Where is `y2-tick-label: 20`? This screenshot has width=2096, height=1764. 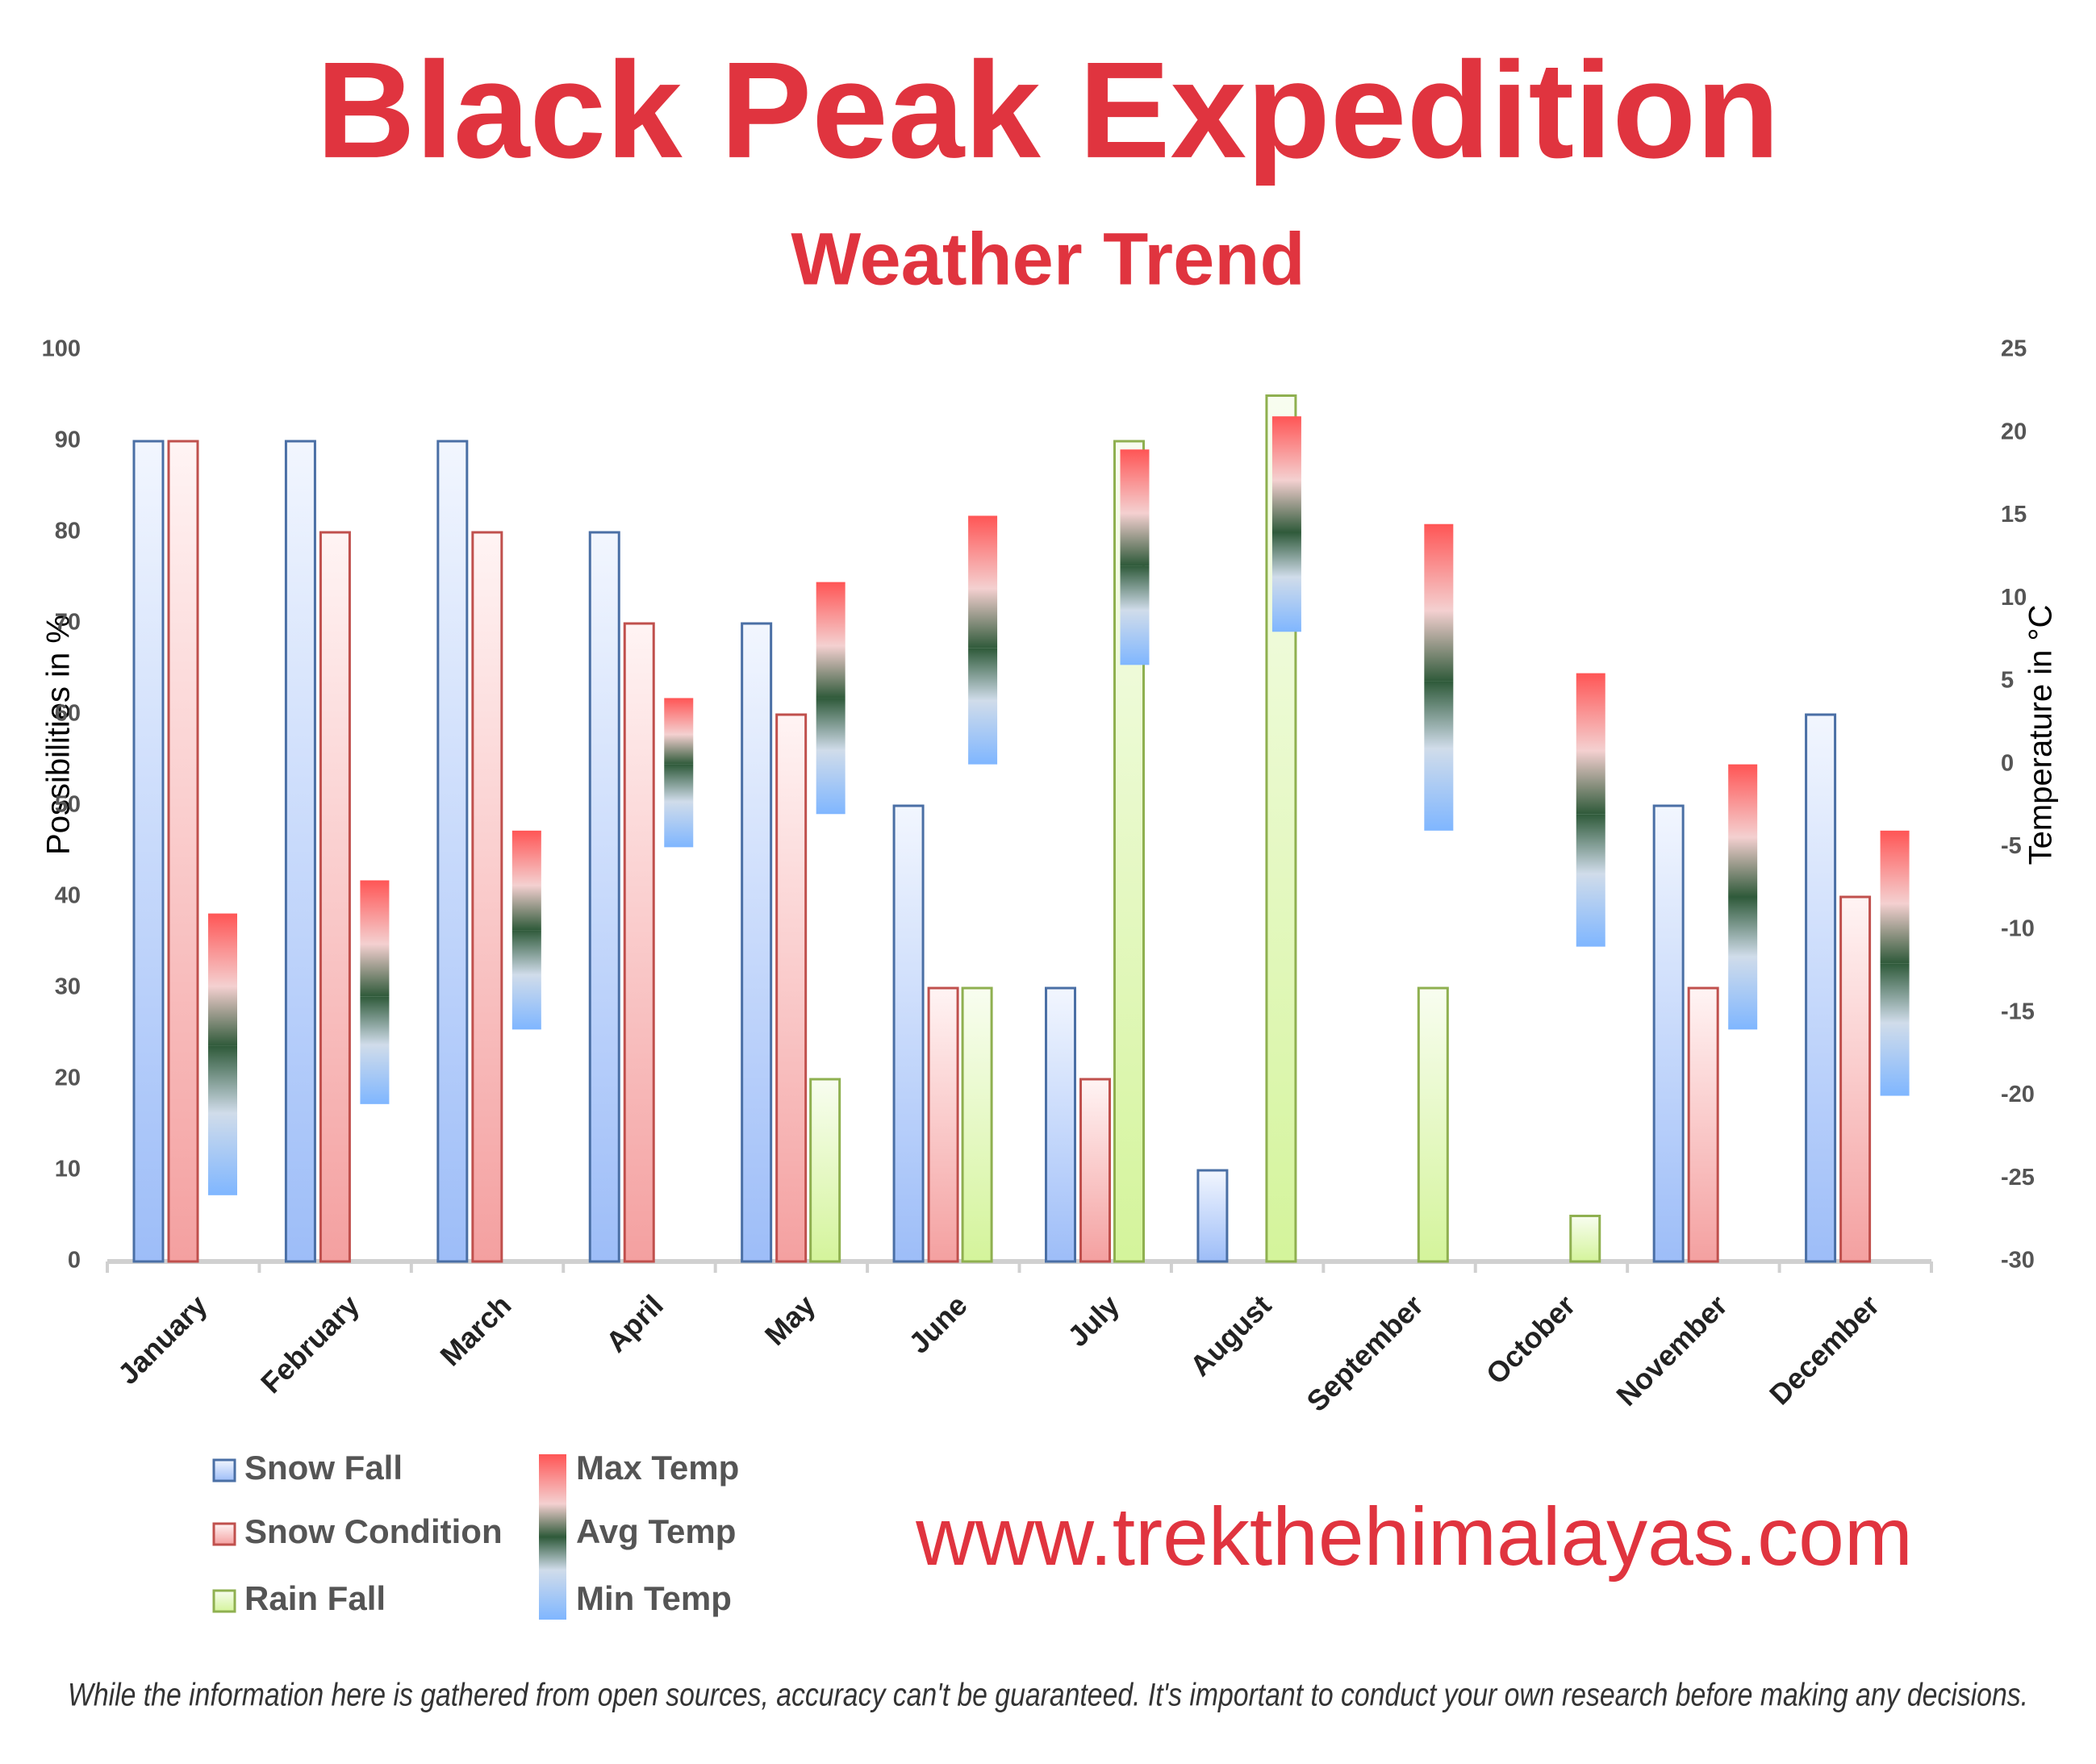
y2-tick-label: 20 is located at coordinates (2014, 431).